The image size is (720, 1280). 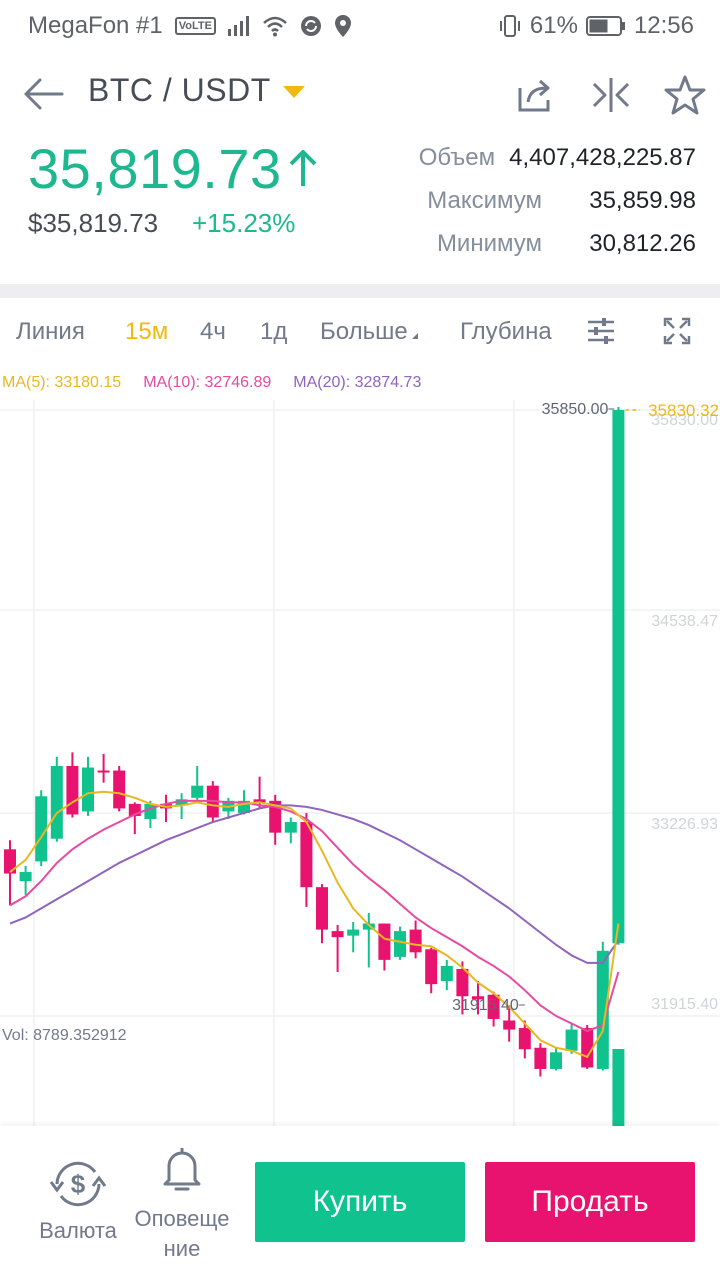 What do you see at coordinates (195, 26) in the screenshot?
I see `volte-badge: VoLTE` at bounding box center [195, 26].